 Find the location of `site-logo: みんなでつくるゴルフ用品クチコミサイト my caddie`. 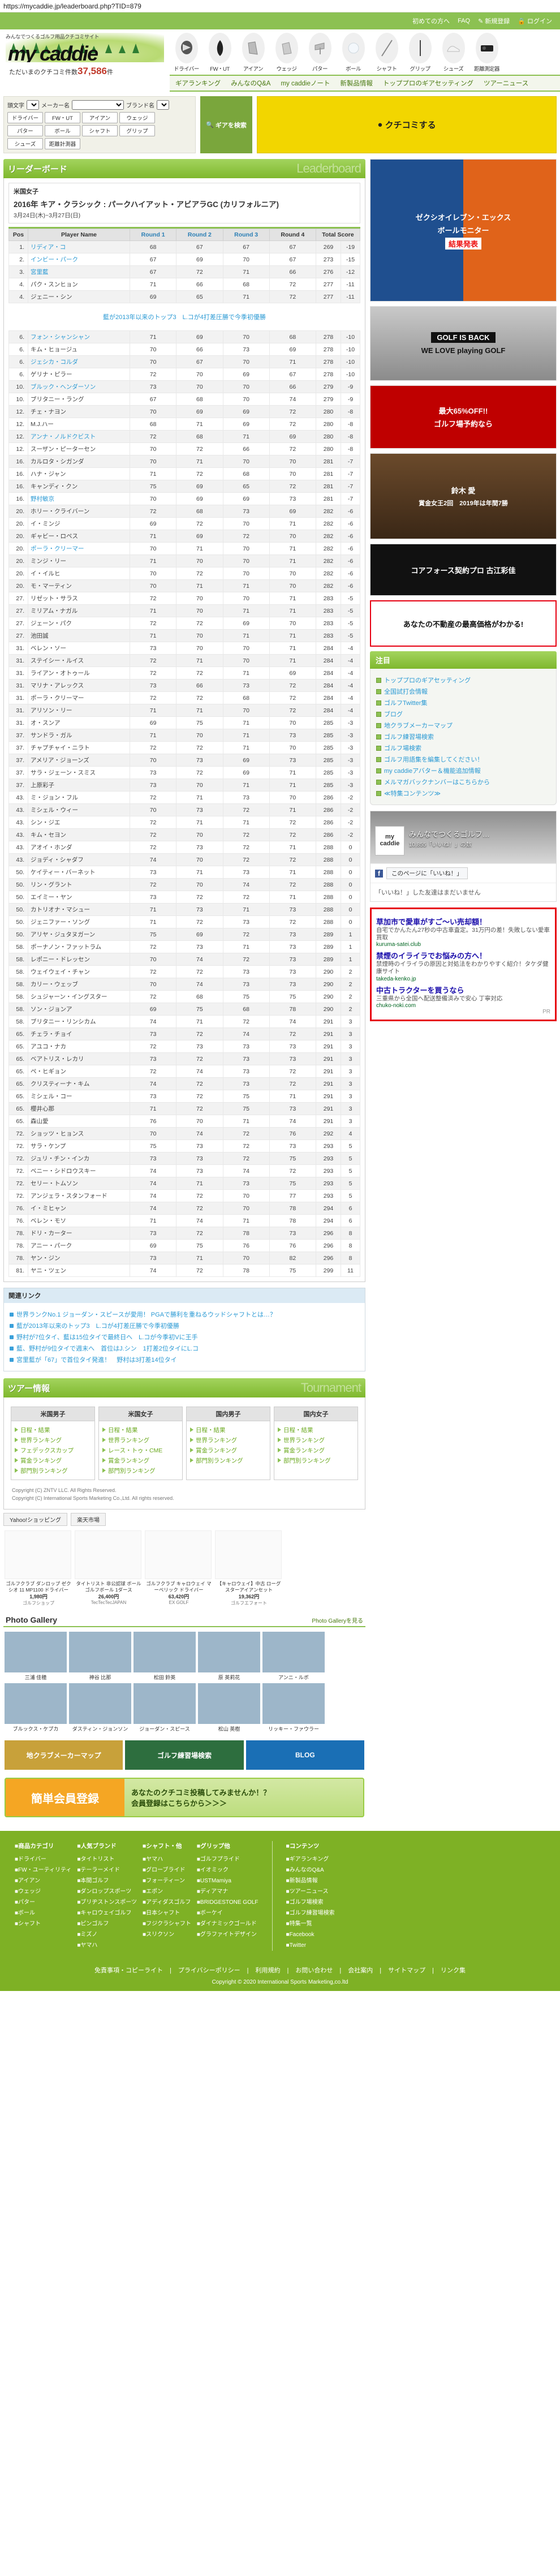

site-logo: みんなでつくるゴルフ用品クチコミサイト my caddie is located at coordinates (85, 48).